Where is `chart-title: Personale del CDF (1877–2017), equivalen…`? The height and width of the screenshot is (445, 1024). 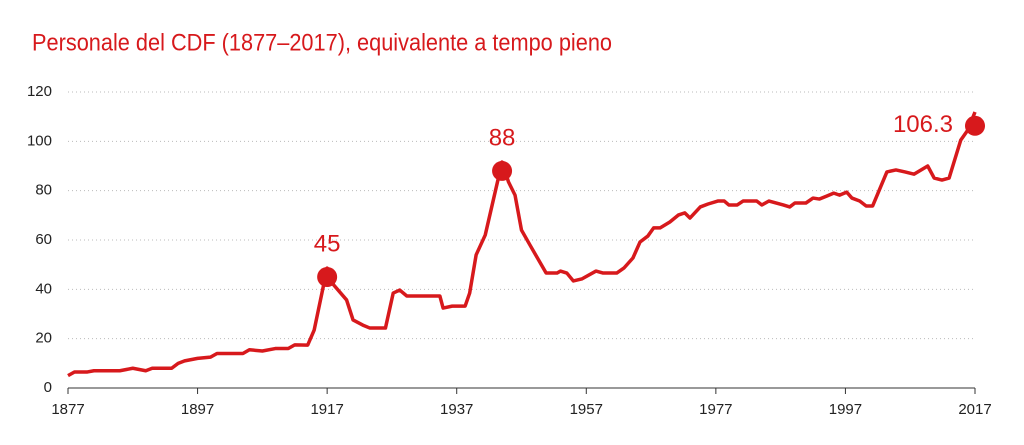 chart-title: Personale del CDF (1877–2017), equivalen… is located at coordinates (322, 42).